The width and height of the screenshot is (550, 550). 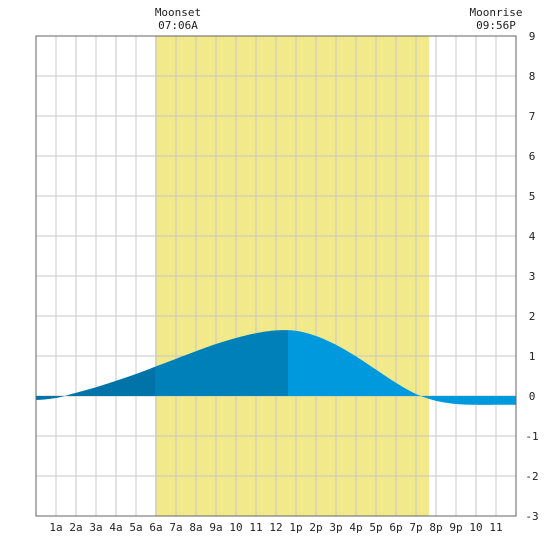 I want to click on y-tick-label: 0, so click(x=532, y=396).